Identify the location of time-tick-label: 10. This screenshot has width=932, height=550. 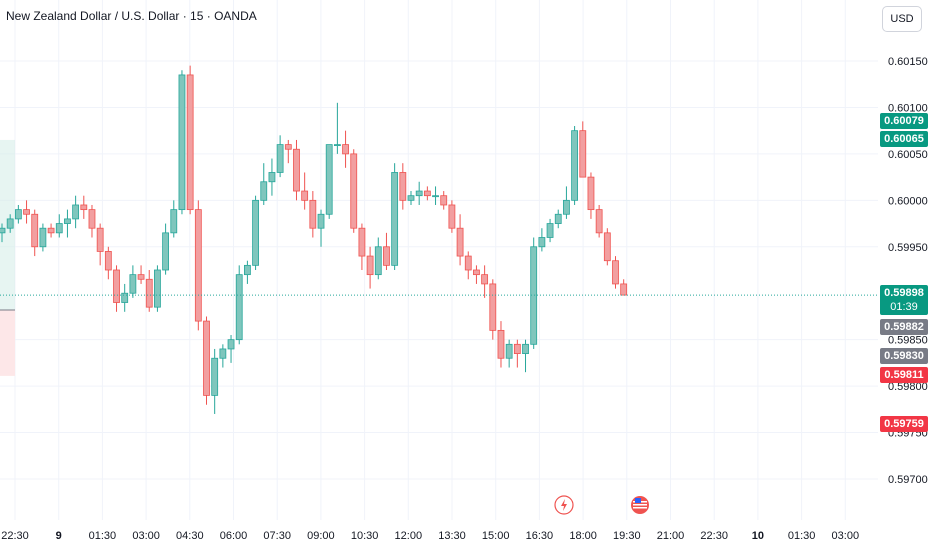
(758, 536).